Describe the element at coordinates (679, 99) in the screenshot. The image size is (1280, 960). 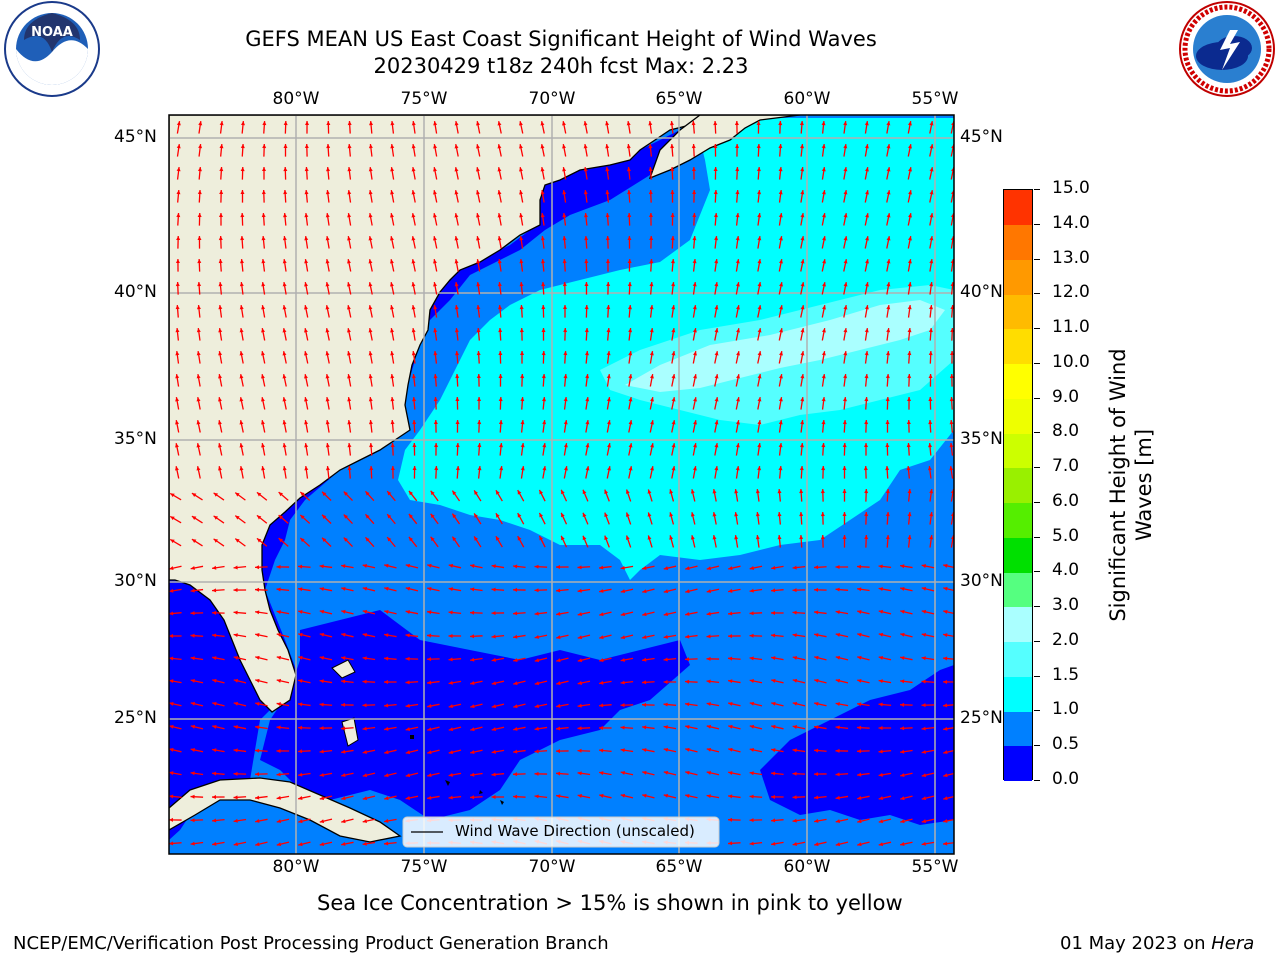
I see `lon-label-top: 65°W` at that location.